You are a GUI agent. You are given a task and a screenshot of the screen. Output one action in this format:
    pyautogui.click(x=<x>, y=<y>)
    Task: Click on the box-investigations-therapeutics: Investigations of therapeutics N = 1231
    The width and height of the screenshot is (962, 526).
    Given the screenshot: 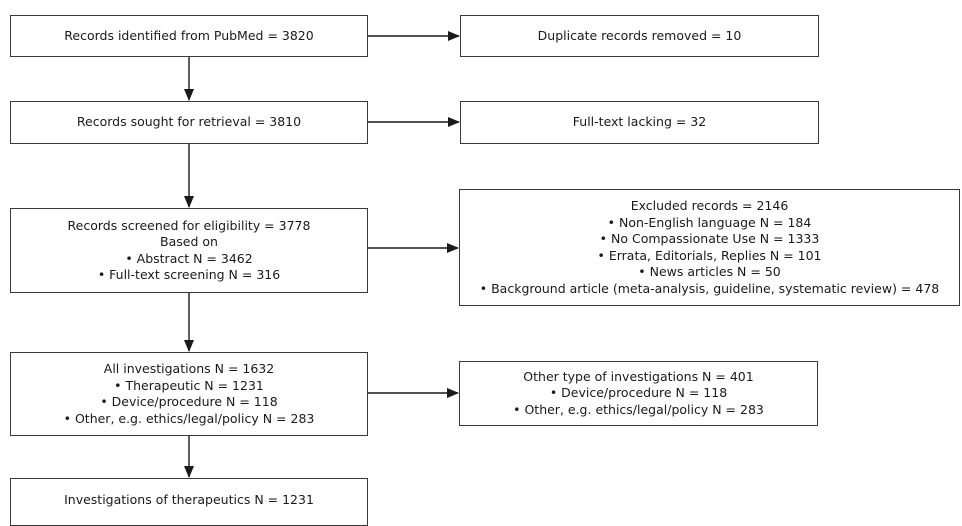 What is the action you would take?
    pyautogui.click(x=189, y=502)
    